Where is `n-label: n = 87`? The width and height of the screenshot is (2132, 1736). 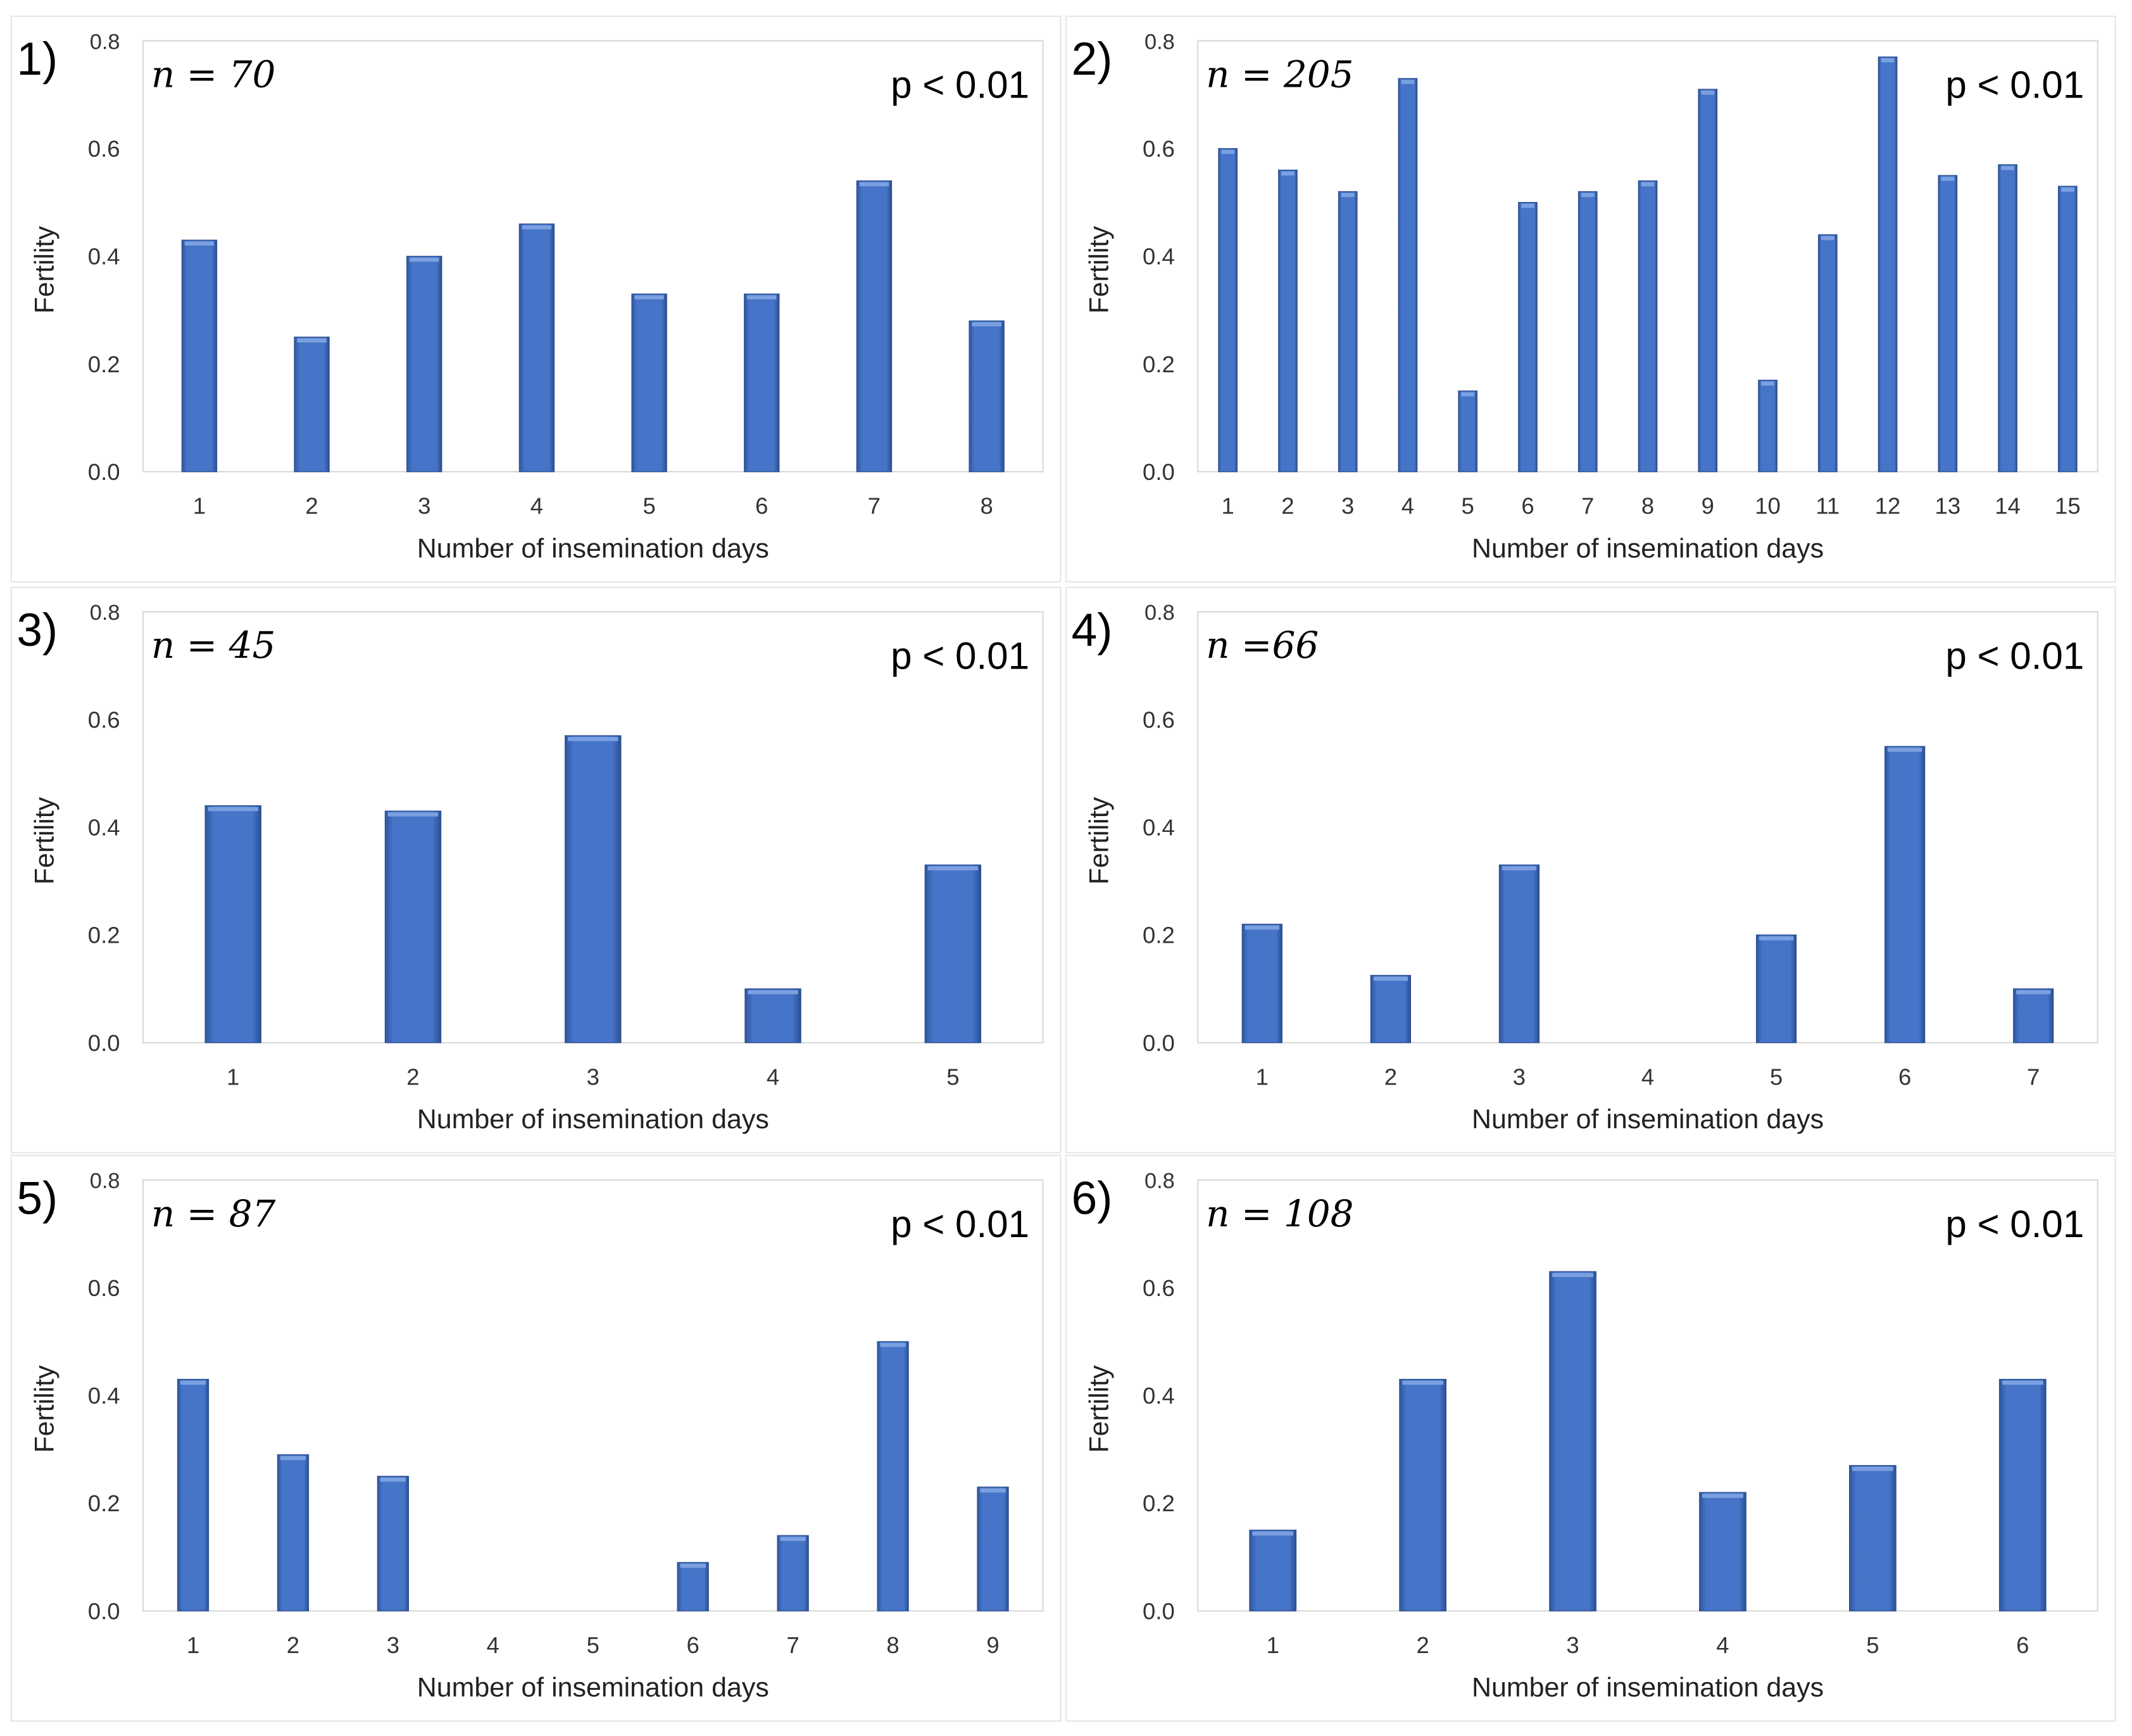
n-label: n = 87 is located at coordinates (213, 1213).